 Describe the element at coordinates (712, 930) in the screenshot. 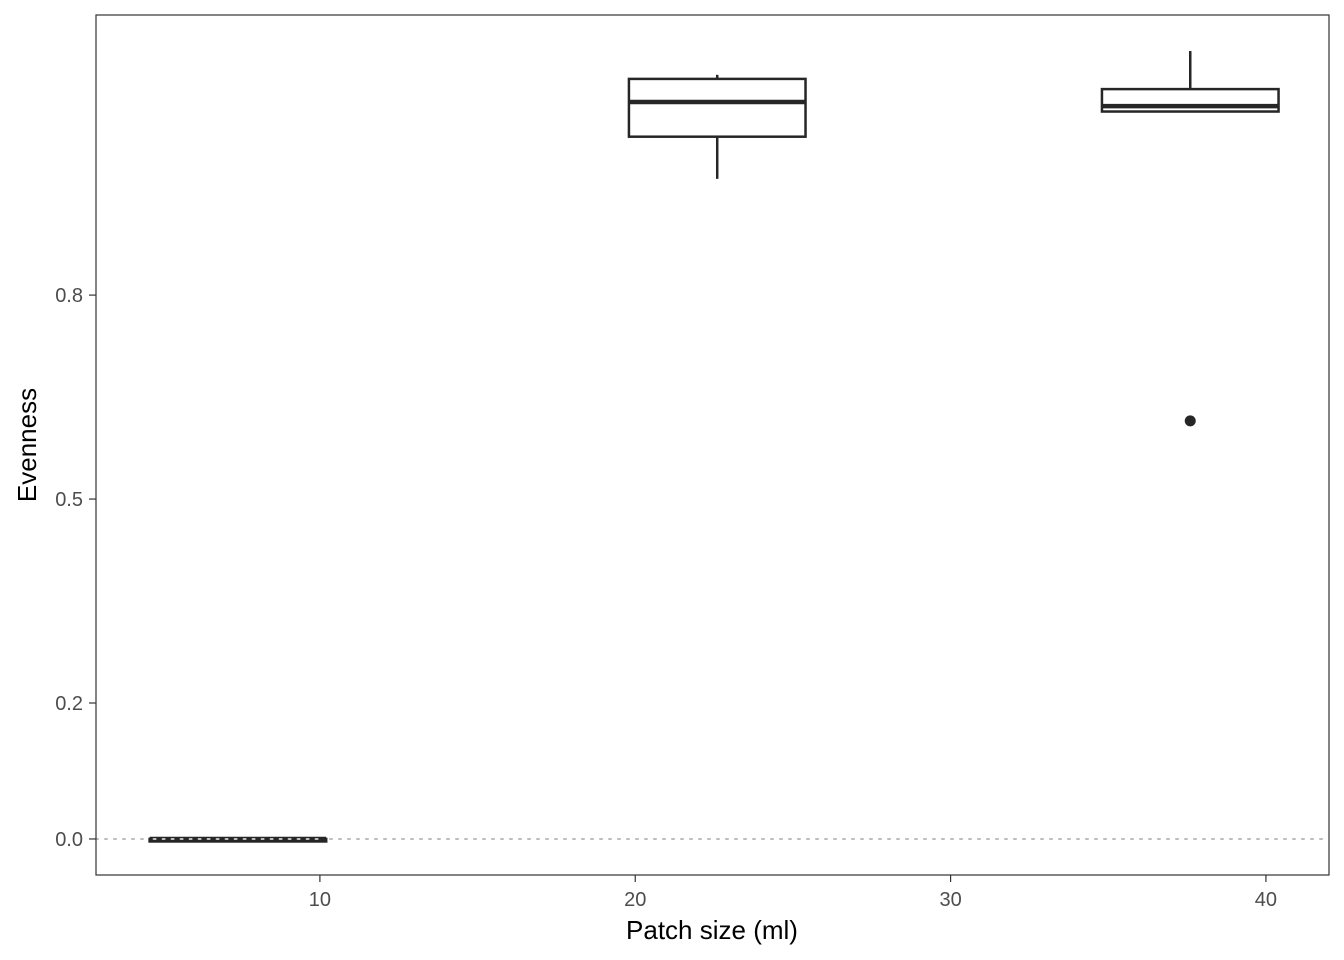

I see `x-axis-title: Patch size (ml)` at that location.